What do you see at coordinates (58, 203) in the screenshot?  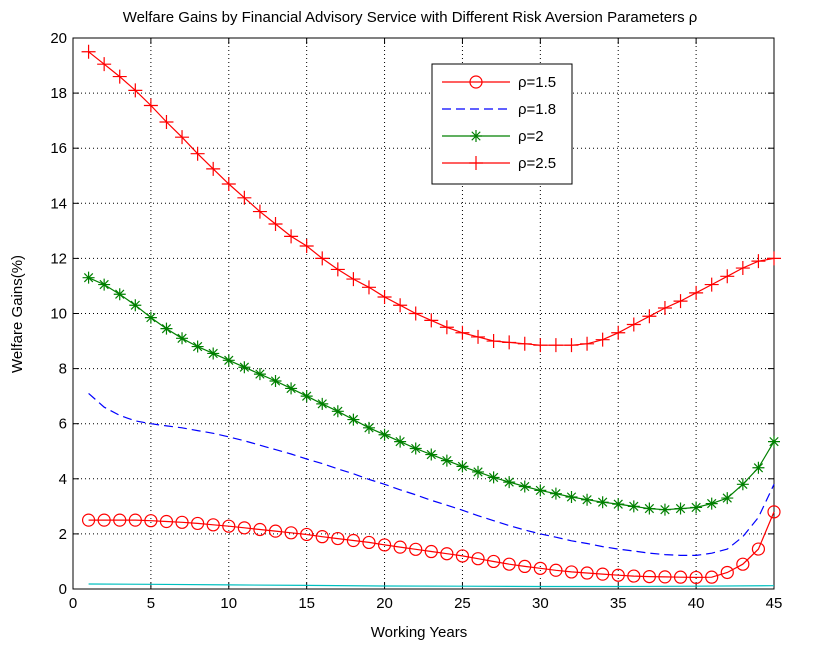 I see `y-tick-label: 14` at bounding box center [58, 203].